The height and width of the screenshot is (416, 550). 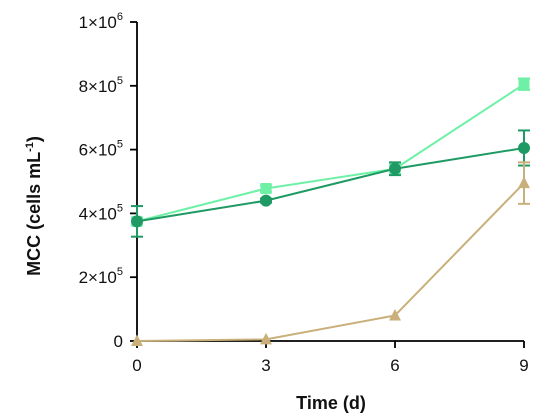 I want to click on x-tick-label: 0, so click(x=136, y=365).